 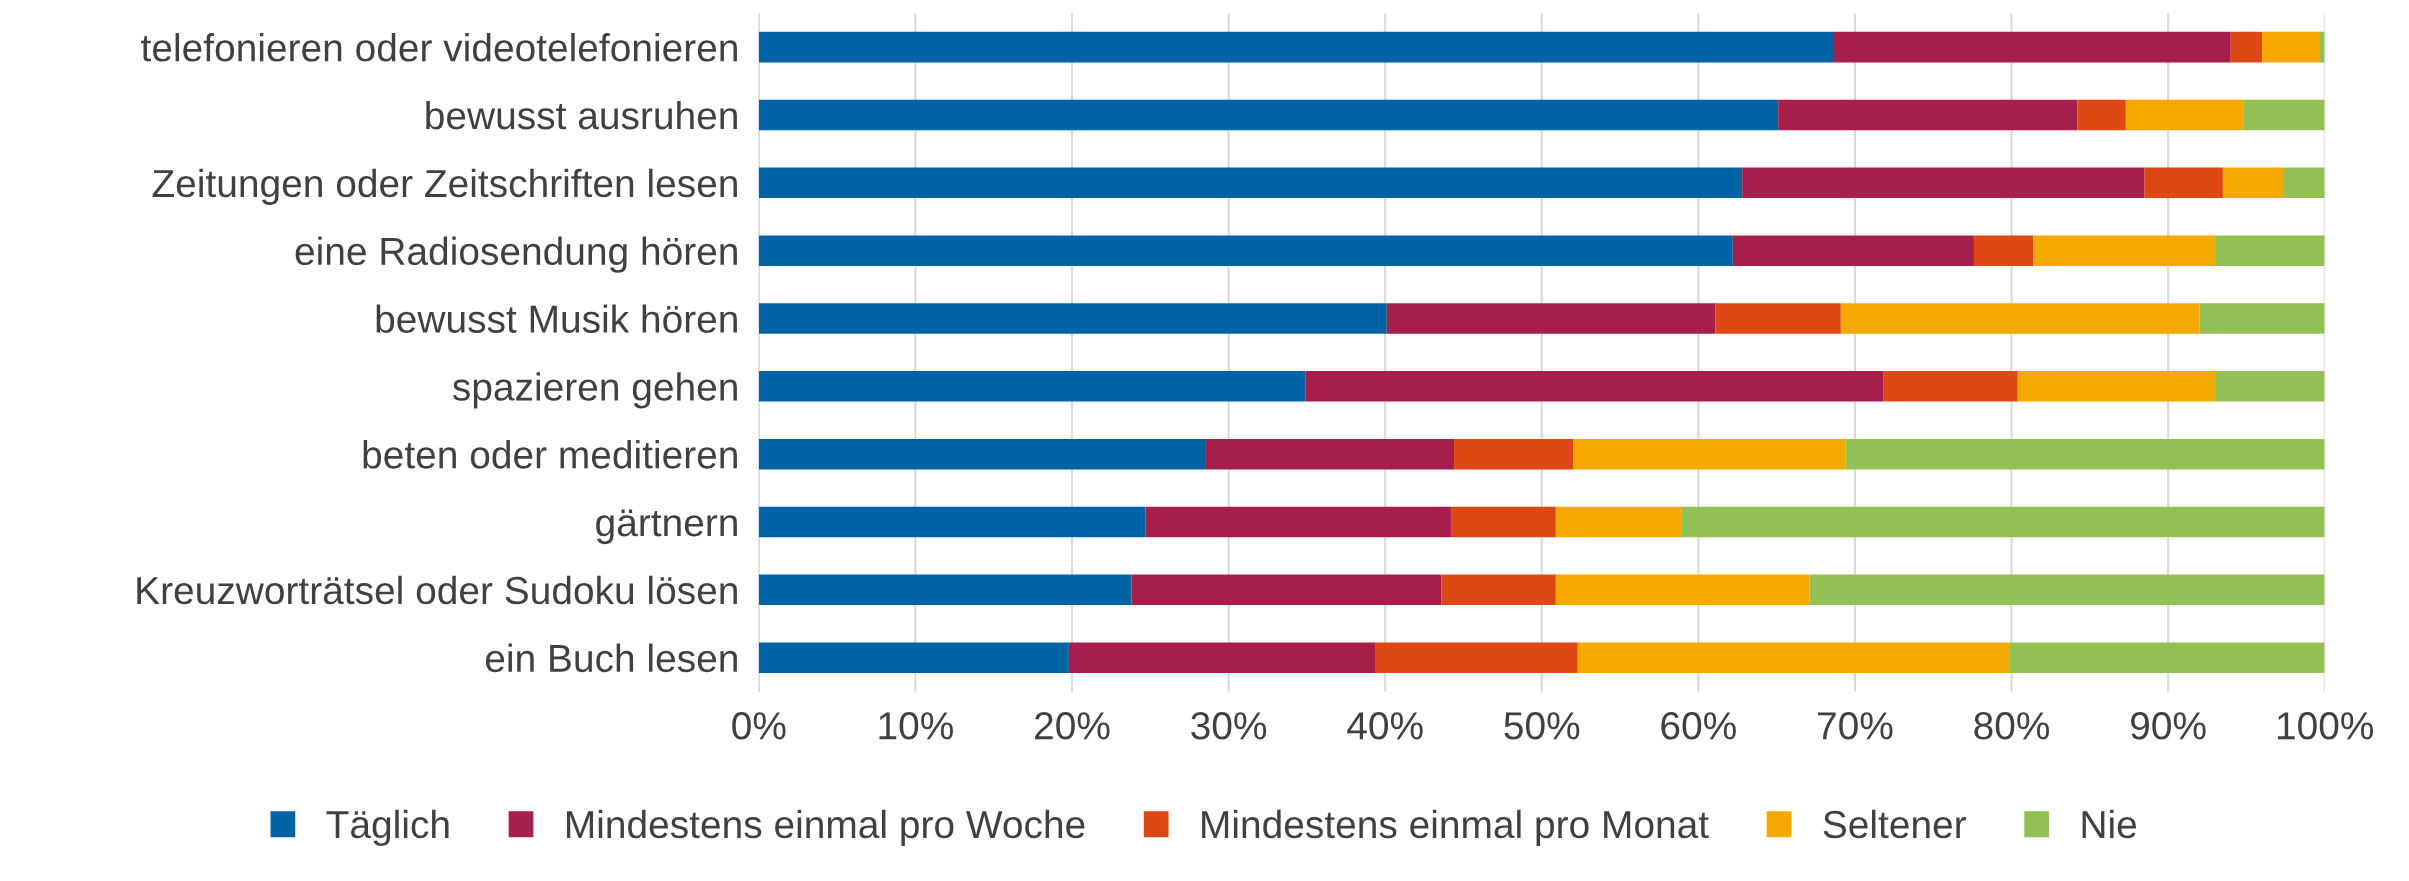 I want to click on x-tick-label: 30%, so click(x=1229, y=726).